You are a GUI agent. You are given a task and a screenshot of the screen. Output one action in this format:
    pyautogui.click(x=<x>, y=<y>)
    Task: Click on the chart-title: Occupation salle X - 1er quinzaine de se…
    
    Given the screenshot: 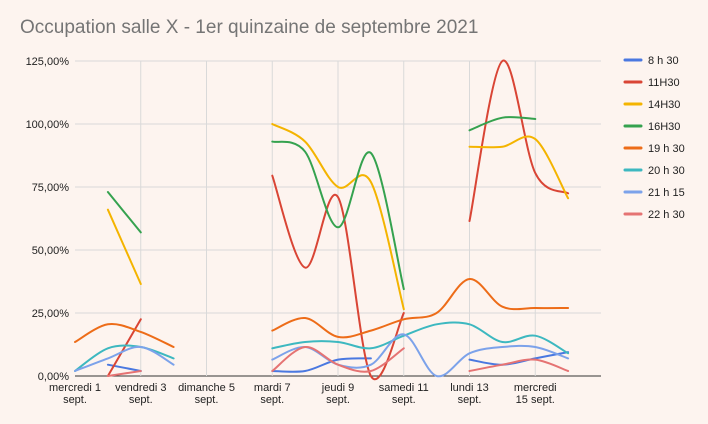 What is the action you would take?
    pyautogui.click(x=249, y=27)
    